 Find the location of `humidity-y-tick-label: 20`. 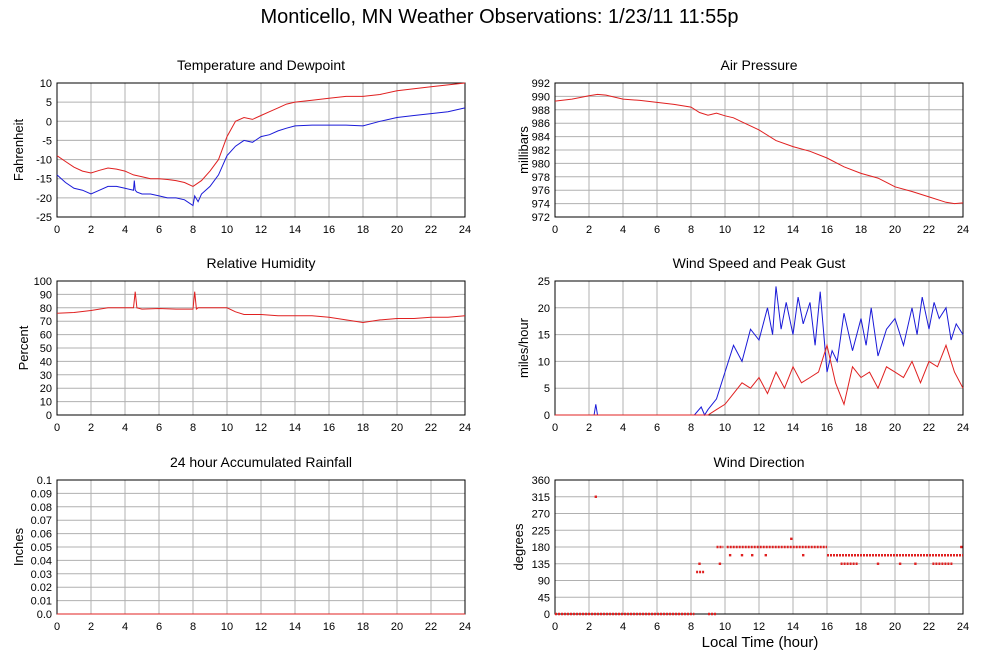

humidity-y-tick-label: 20 is located at coordinates (46, 389).